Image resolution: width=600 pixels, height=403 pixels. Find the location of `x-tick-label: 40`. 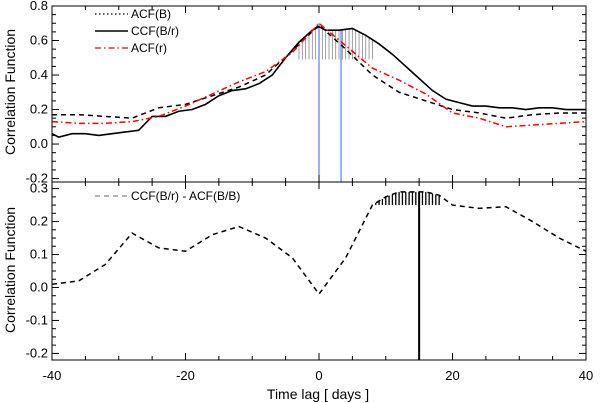

x-tick-label: 40 is located at coordinates (586, 375).